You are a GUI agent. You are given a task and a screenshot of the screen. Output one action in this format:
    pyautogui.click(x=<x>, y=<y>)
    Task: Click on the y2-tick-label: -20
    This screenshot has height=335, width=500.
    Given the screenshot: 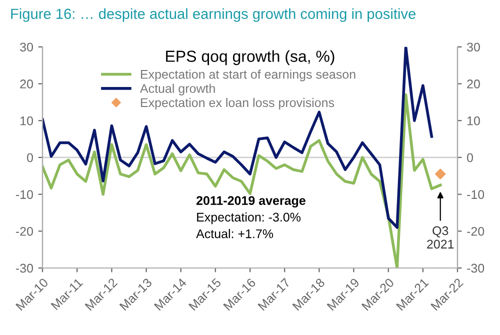 What is the action you would take?
    pyautogui.click(x=475, y=231)
    